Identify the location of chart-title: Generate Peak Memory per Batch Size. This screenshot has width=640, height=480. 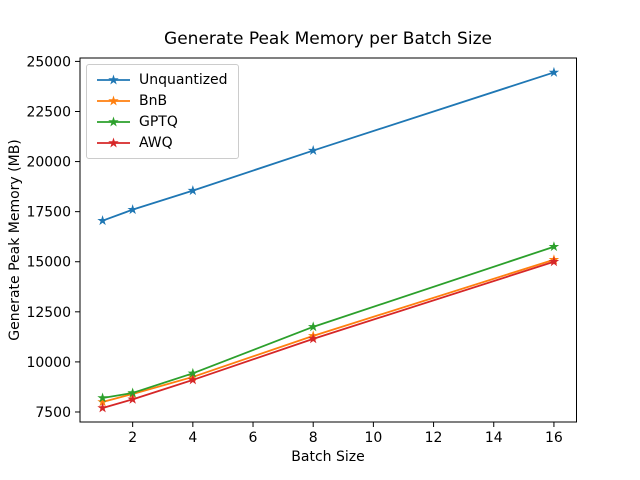
(328, 39).